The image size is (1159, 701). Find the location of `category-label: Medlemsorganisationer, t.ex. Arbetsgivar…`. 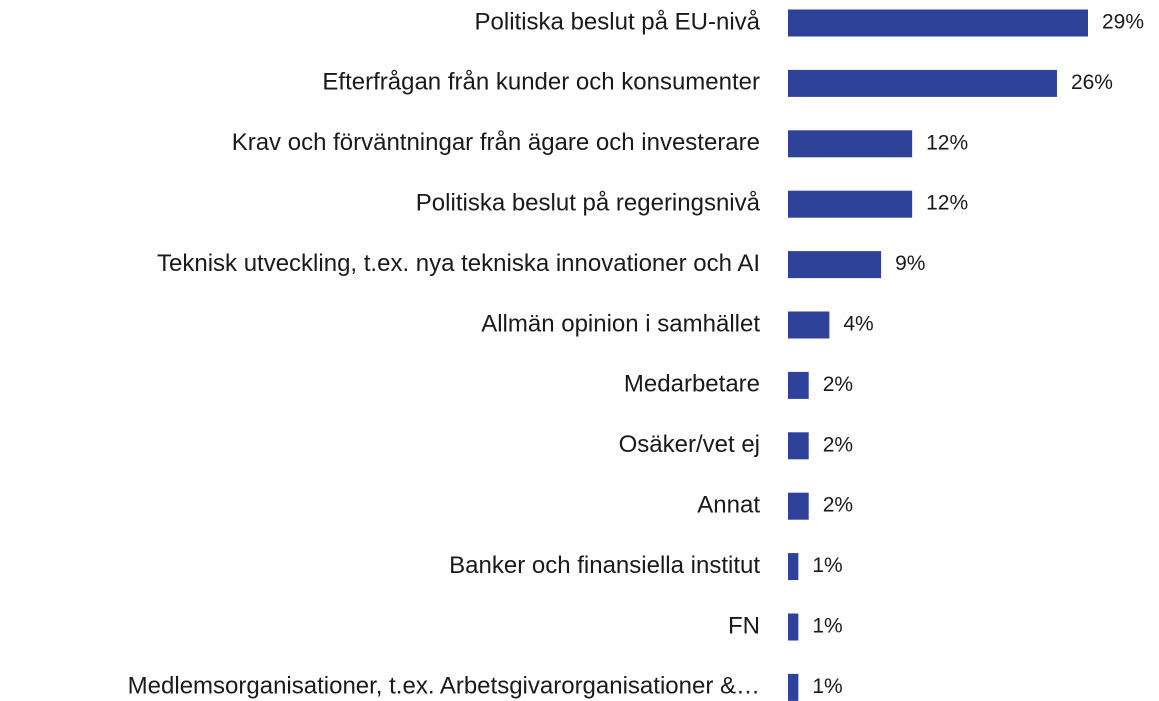

category-label: Medlemsorganisationer, t.ex. Arbetsgivar… is located at coordinates (444, 686).